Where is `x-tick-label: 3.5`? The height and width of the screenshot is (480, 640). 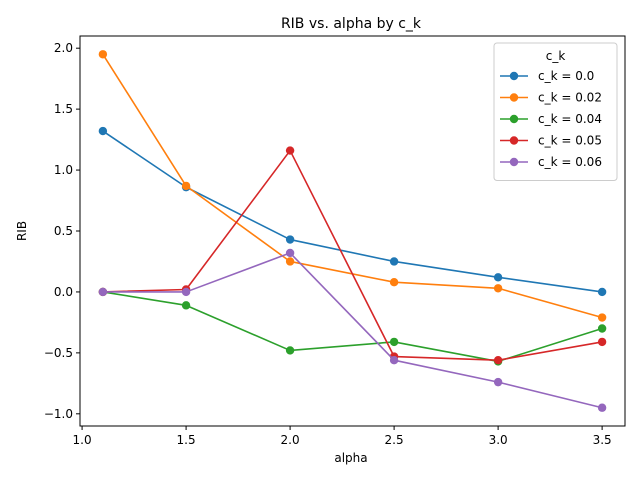 x-tick-label: 3.5 is located at coordinates (602, 440).